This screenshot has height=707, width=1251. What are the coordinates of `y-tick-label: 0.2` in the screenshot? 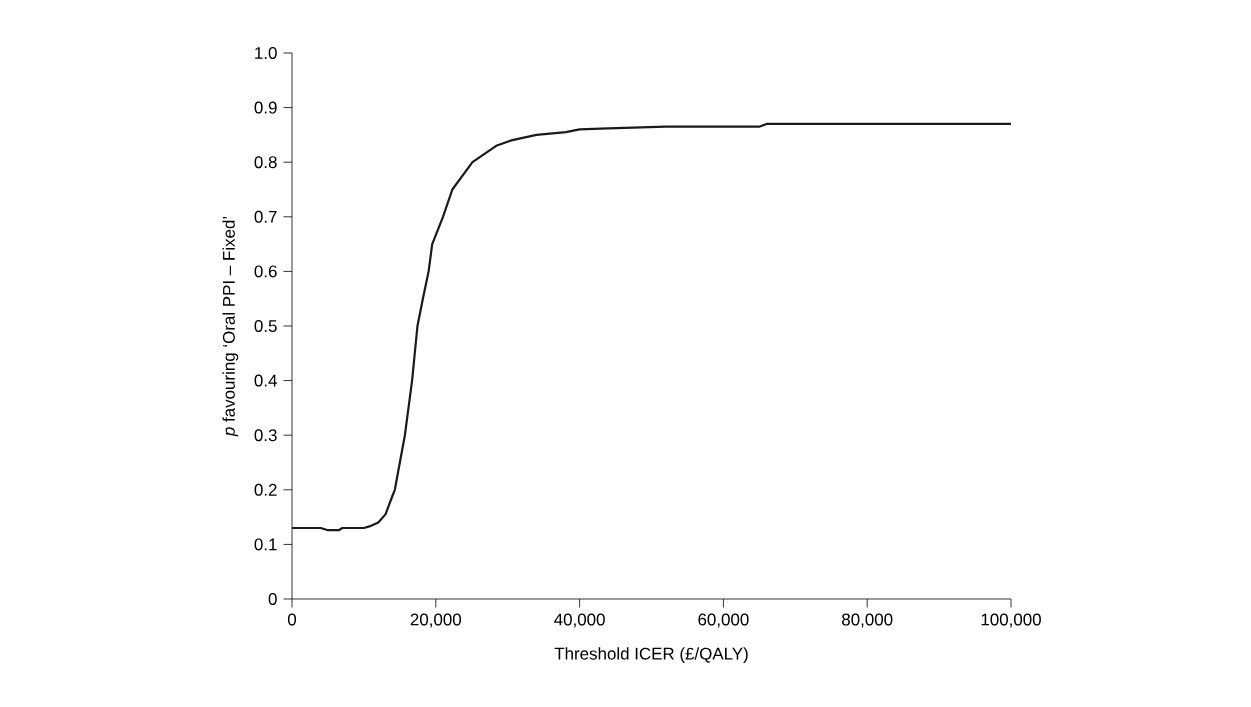 It's located at (265, 489).